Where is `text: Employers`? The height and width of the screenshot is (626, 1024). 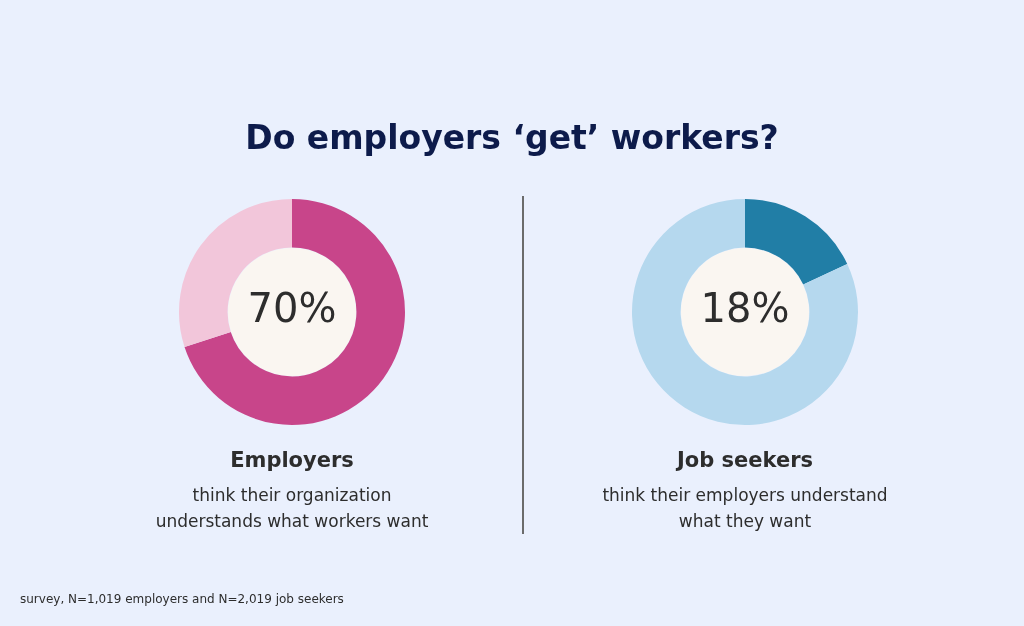
text: Employers is located at coordinates (292, 460).